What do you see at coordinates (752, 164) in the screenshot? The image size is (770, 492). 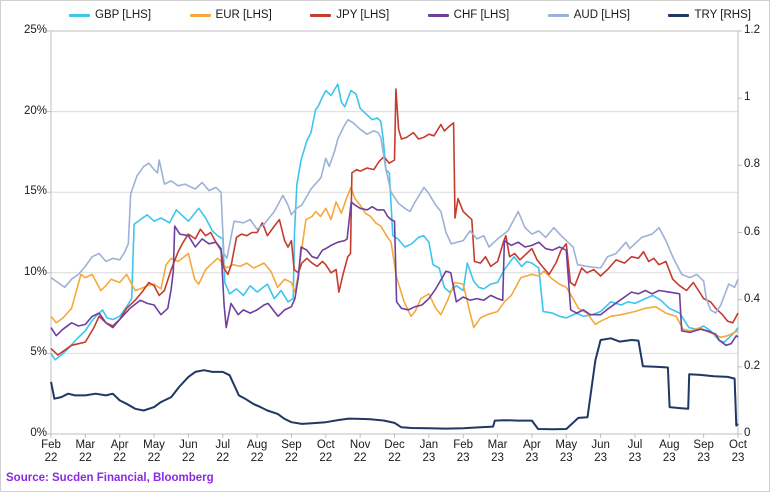 I see `y-axis-right-label: 0.8` at bounding box center [752, 164].